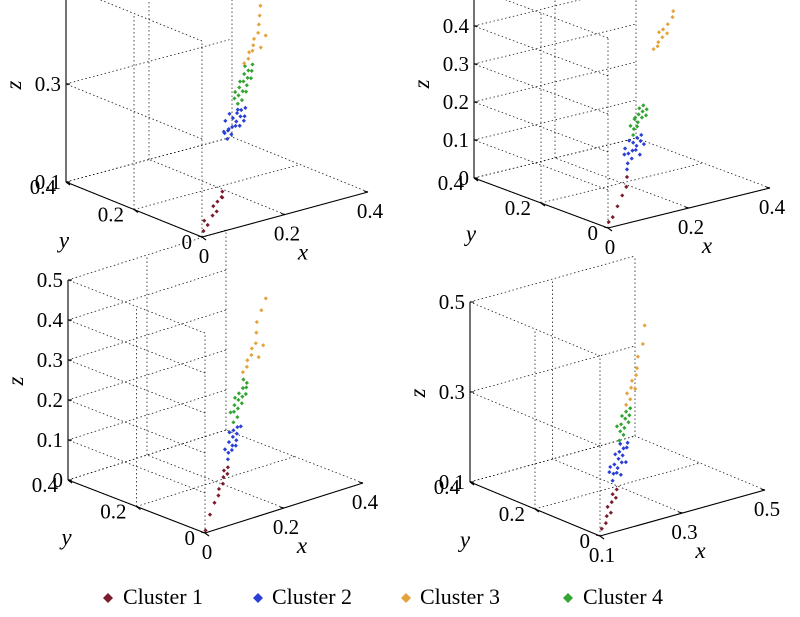  Describe the element at coordinates (684, 532) in the screenshot. I see `x-tick-label: 0.3` at that location.